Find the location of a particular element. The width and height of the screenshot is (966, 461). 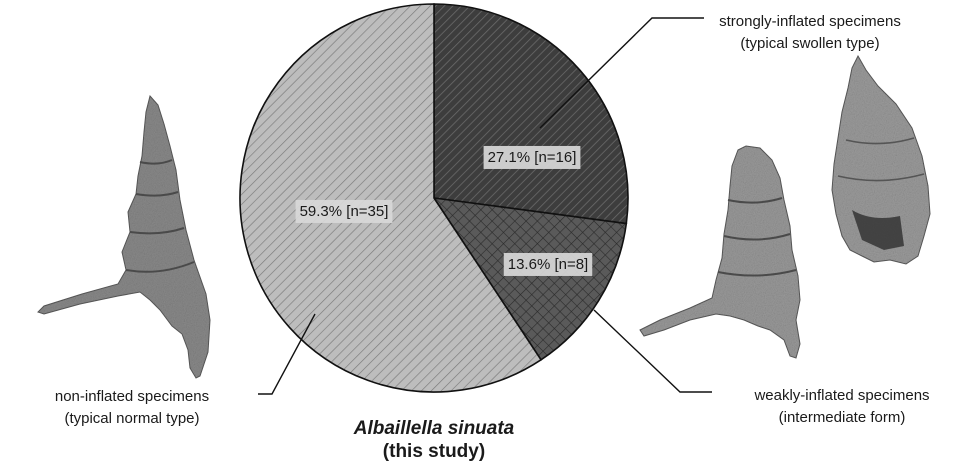

leader-line-non-inflated is located at coordinates (287, 354).